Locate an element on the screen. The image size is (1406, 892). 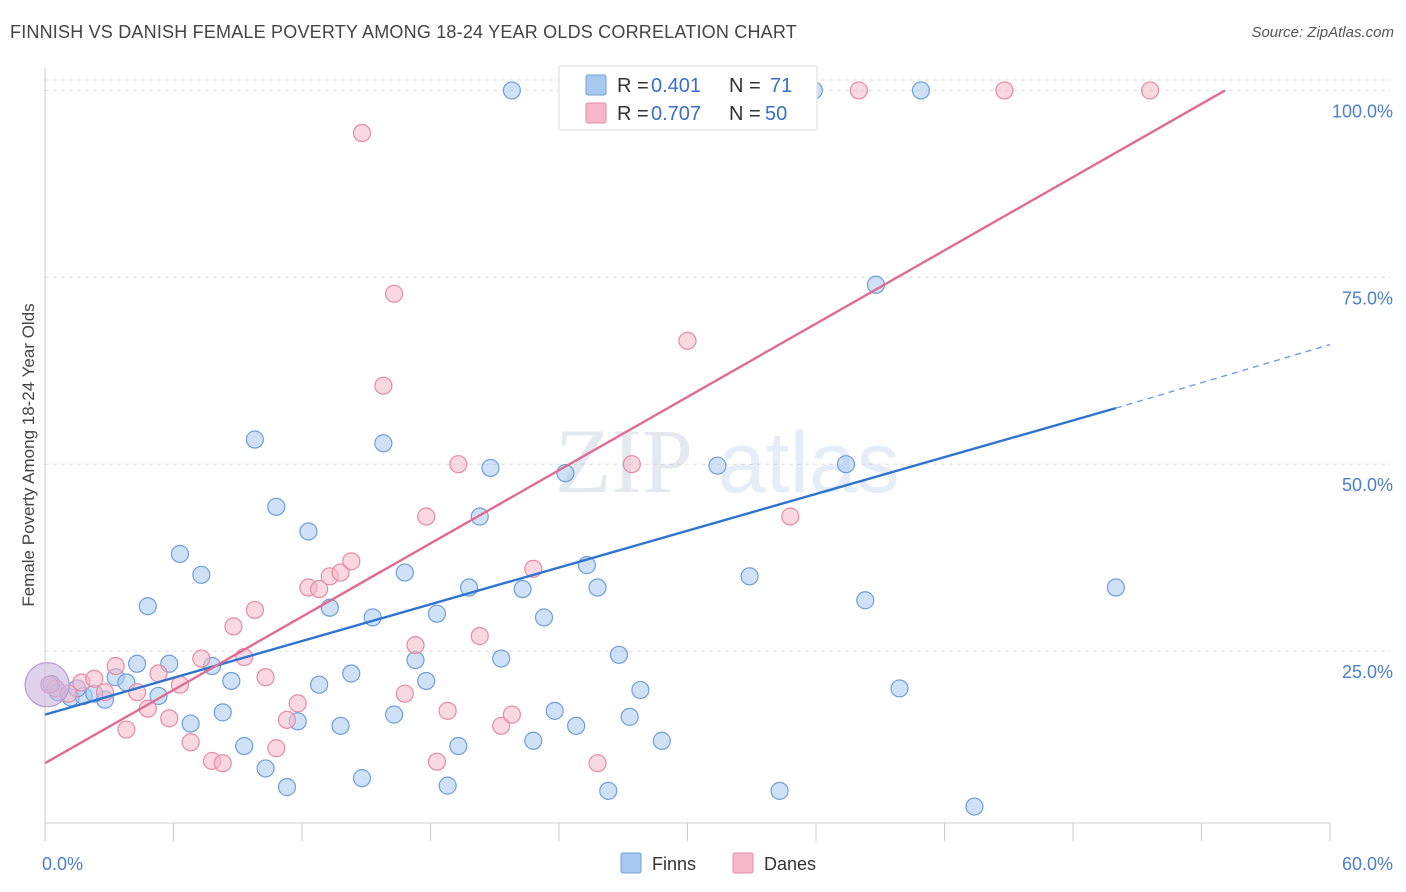
bottom-legend-swatch-danes is located at coordinates (743, 863).